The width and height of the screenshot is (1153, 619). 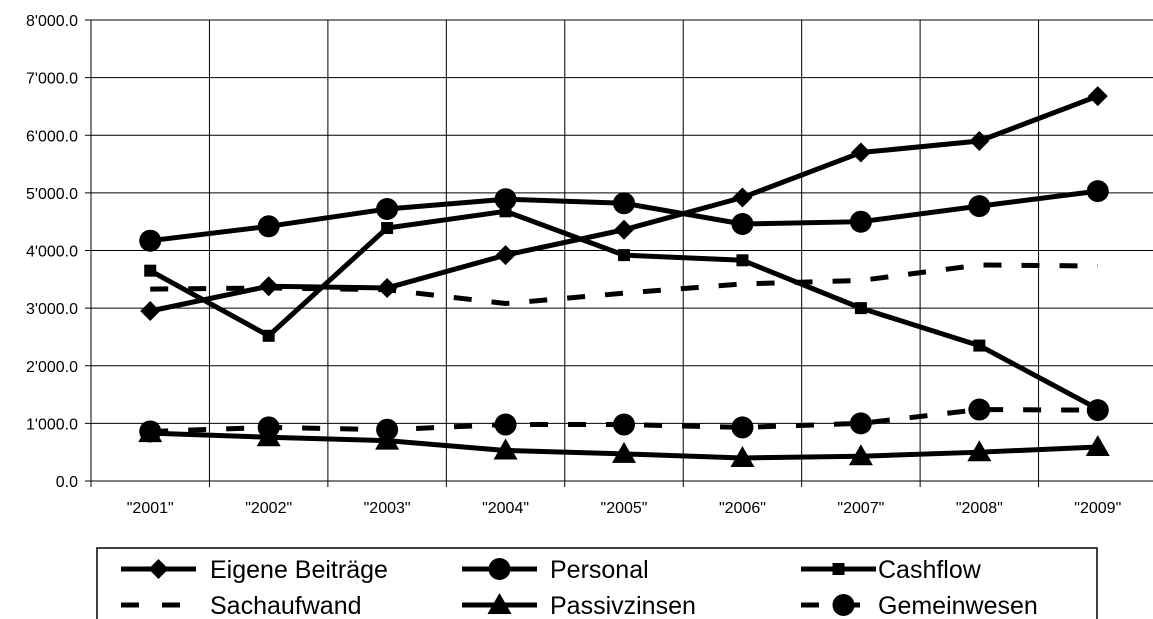 I want to click on legend-label: Gemeinwesen, so click(x=958, y=605).